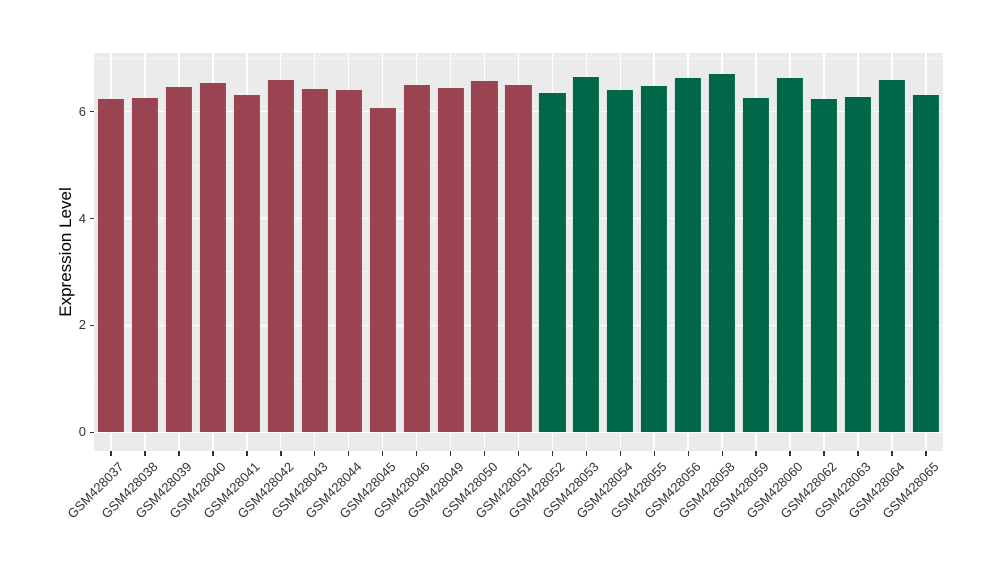 The image size is (1000, 580). Describe the element at coordinates (688, 255) in the screenshot. I see `bar-GSM428056` at that location.